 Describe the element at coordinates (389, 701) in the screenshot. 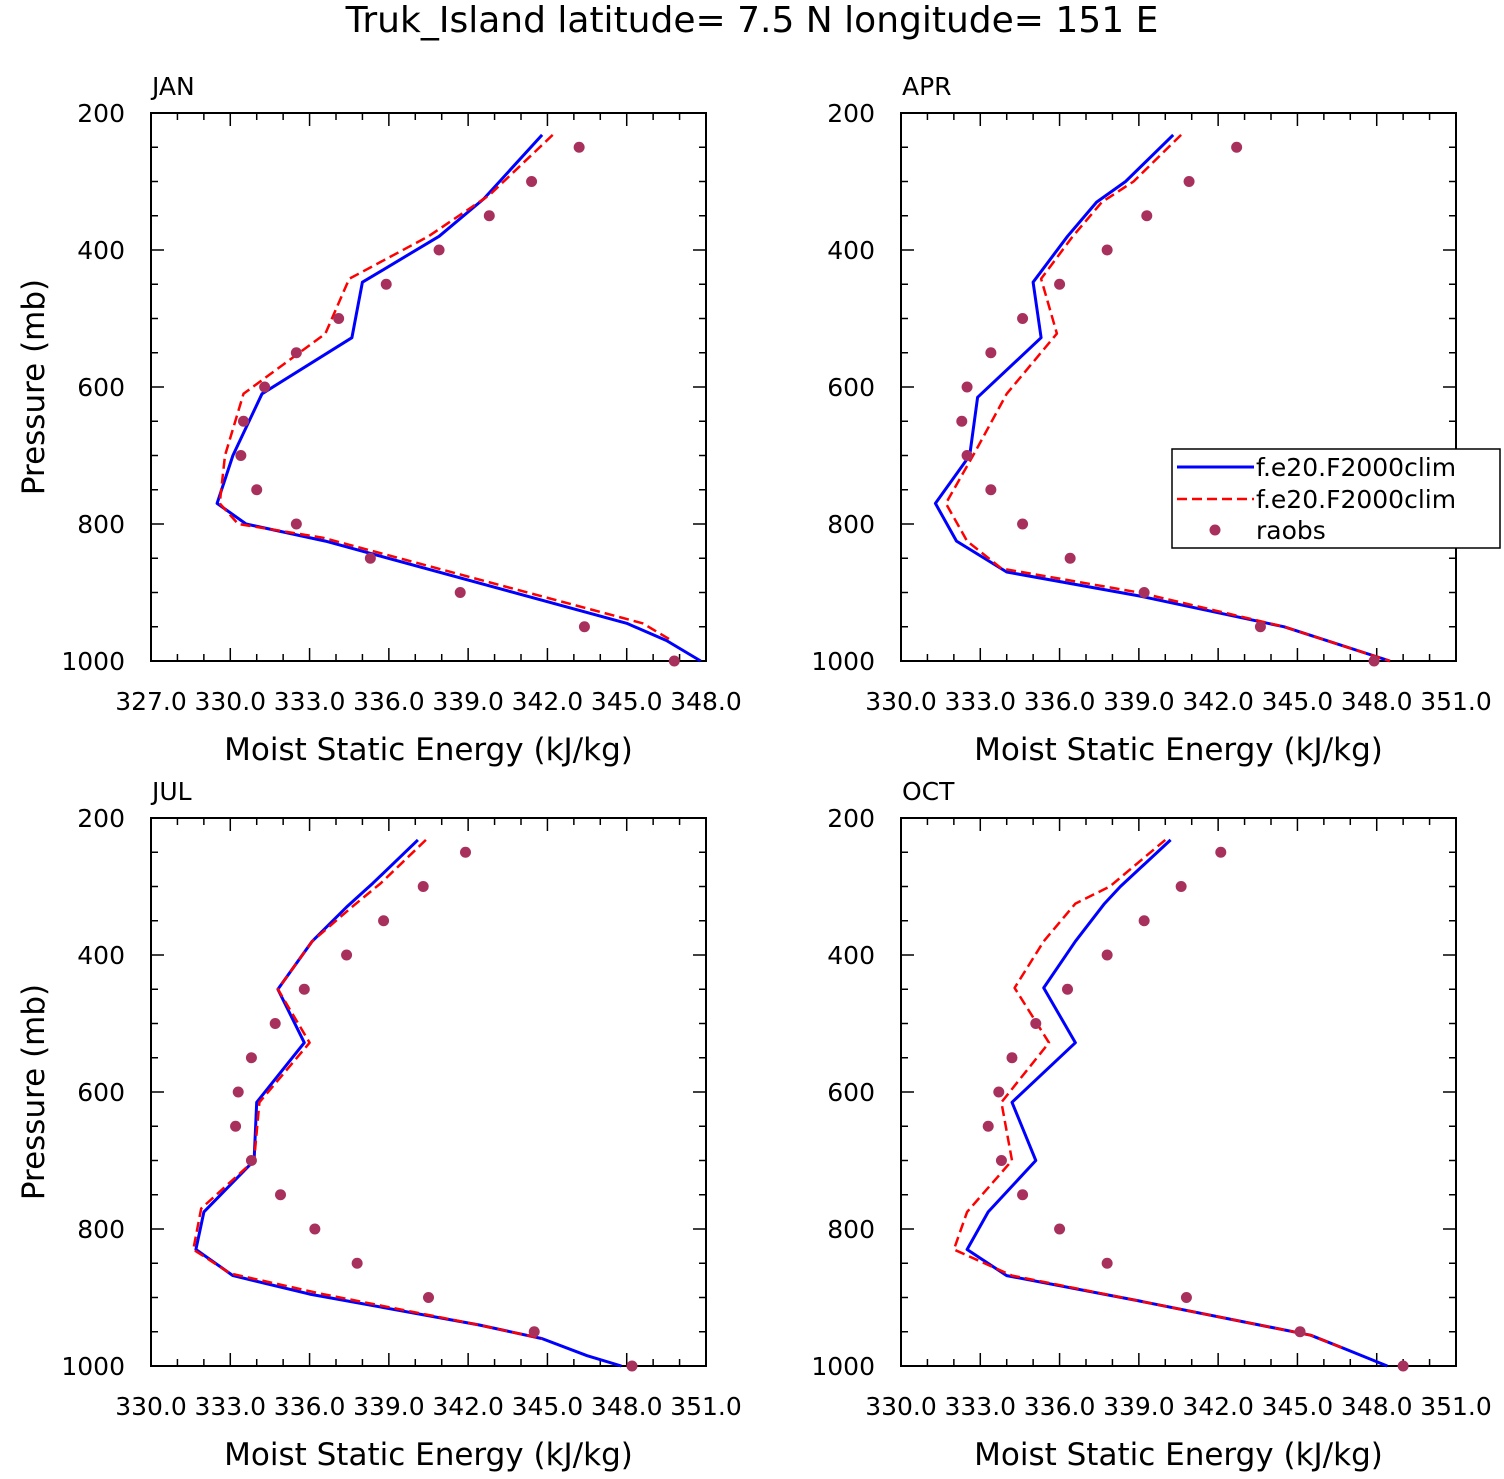

I see `x-tick-label: 336.0` at that location.